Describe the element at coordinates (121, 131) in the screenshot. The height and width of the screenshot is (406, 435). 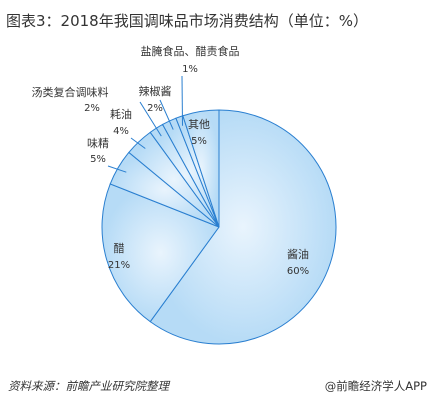
I see `slice-value-label: 4%` at that location.